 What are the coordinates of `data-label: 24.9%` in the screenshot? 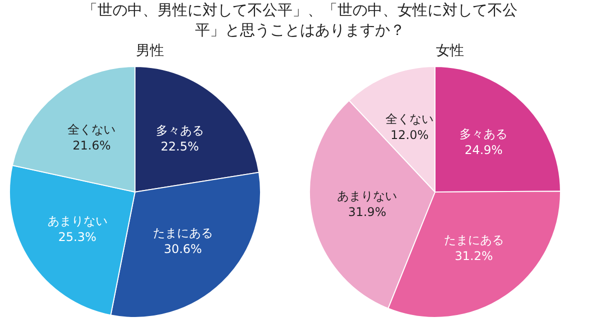 It's located at (483, 150).